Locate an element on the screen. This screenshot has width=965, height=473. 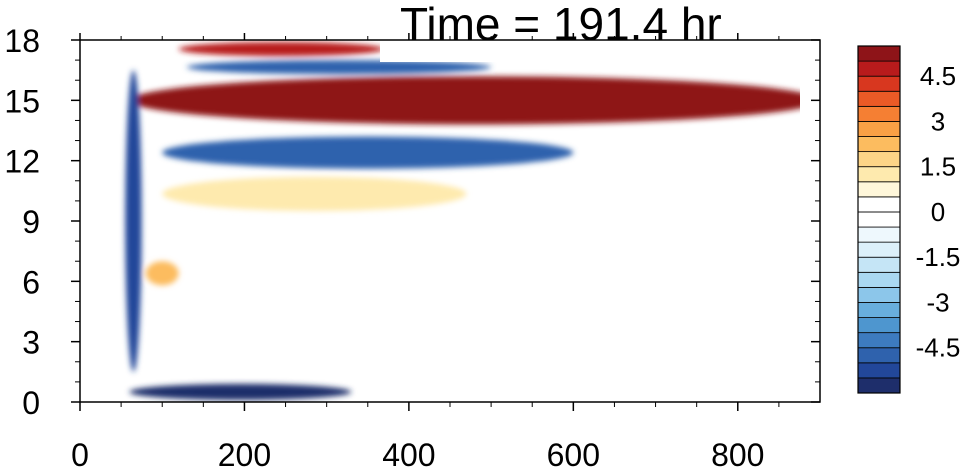
y-tick-label: 9 is located at coordinates (31, 222).